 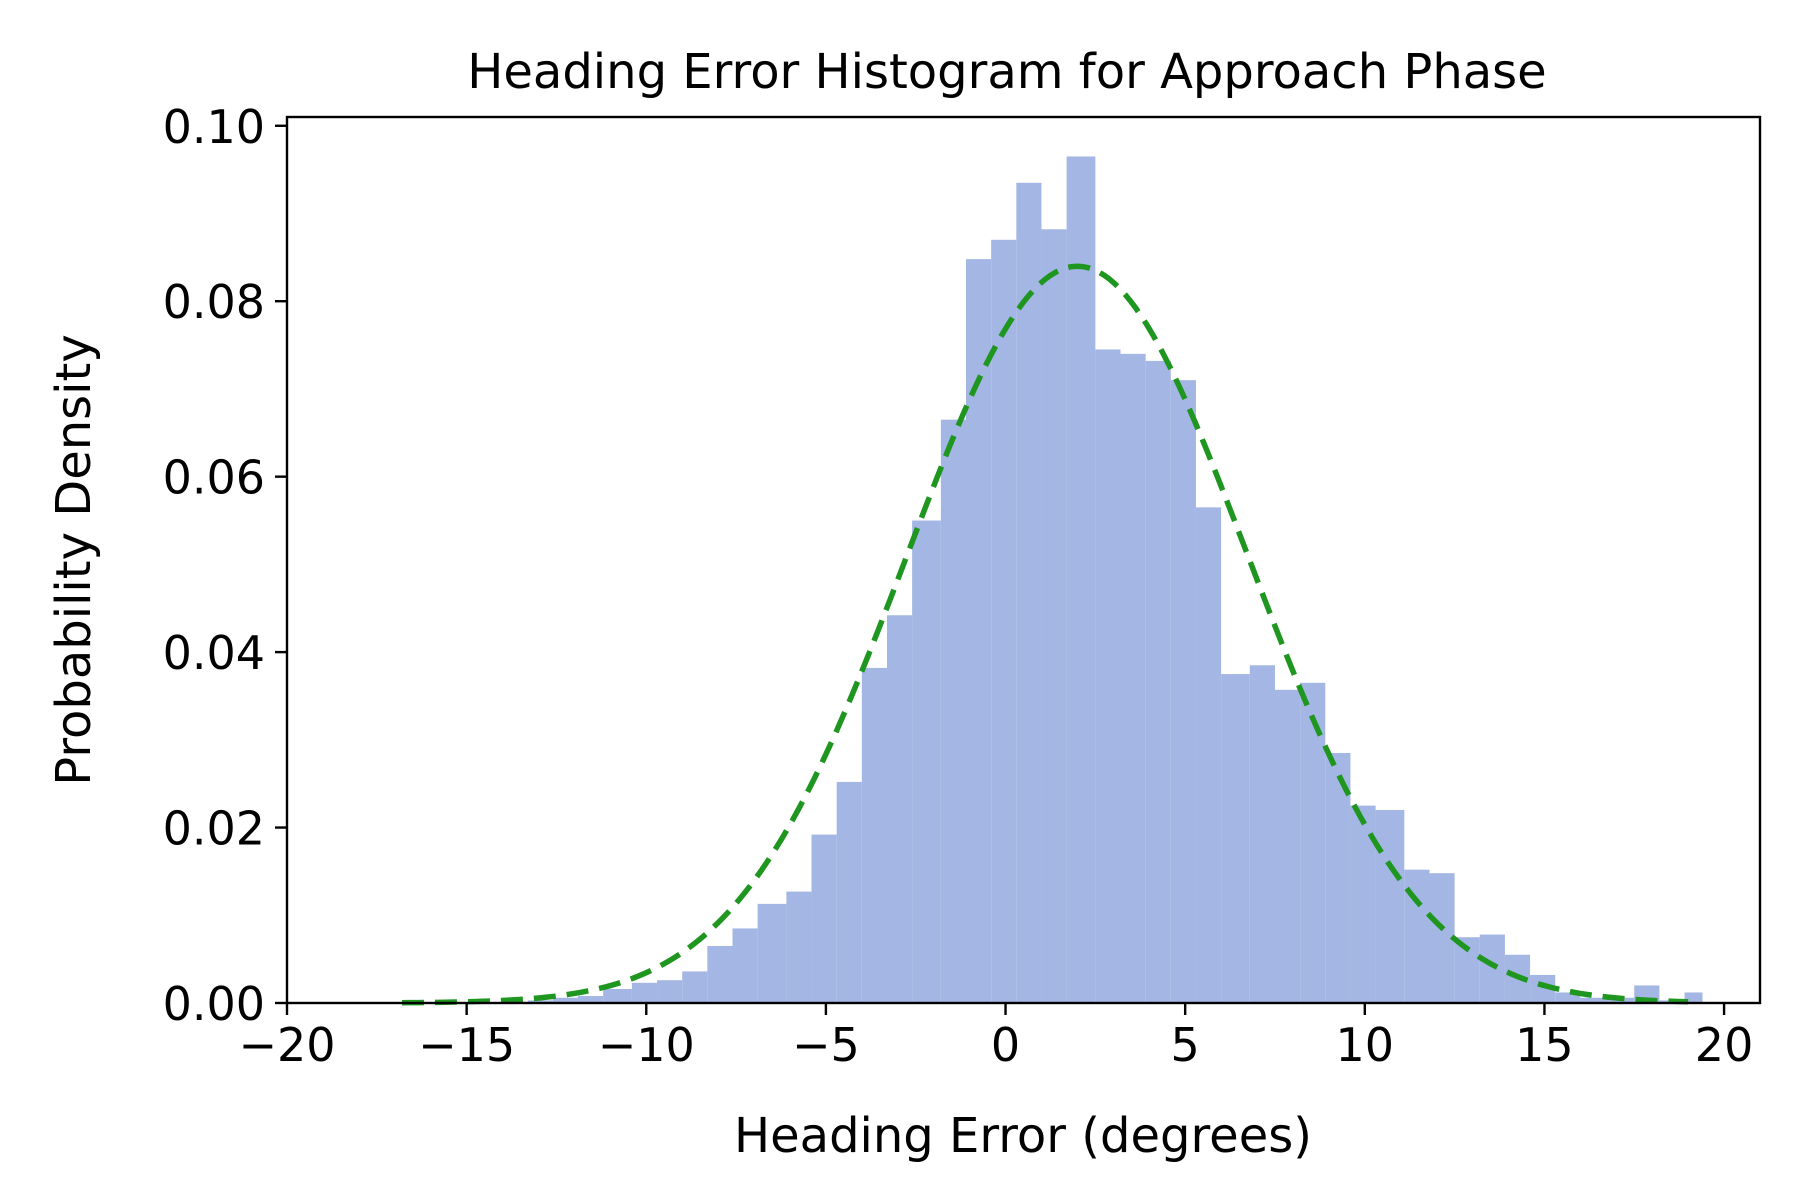 What do you see at coordinates (225, 565) in the screenshot?
I see `y-axis-ticks: 0.00 0.02 0.04 0.06 0.08 0.10` at bounding box center [225, 565].